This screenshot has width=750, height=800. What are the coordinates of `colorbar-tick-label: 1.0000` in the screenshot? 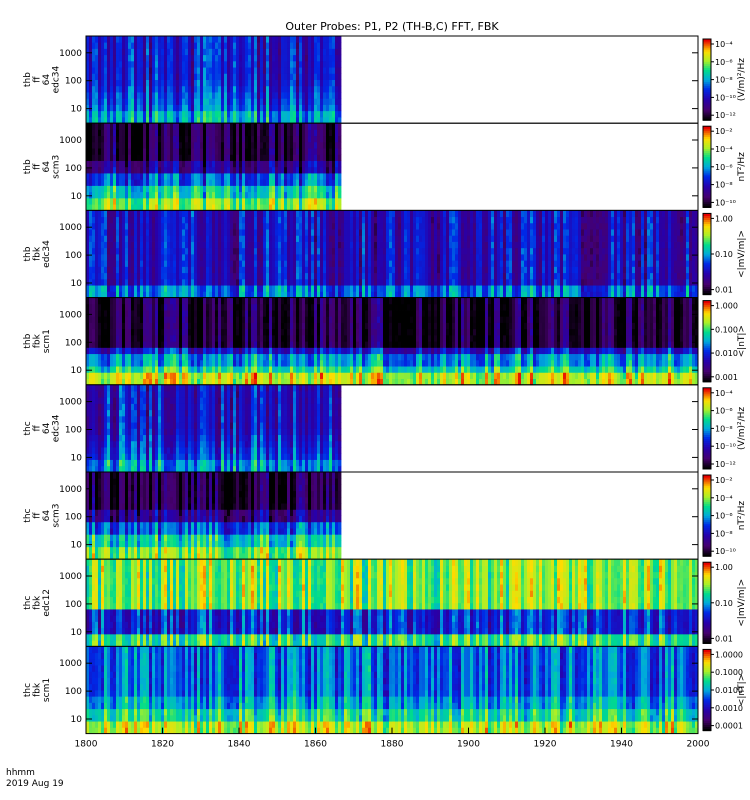 It's located at (729, 654).